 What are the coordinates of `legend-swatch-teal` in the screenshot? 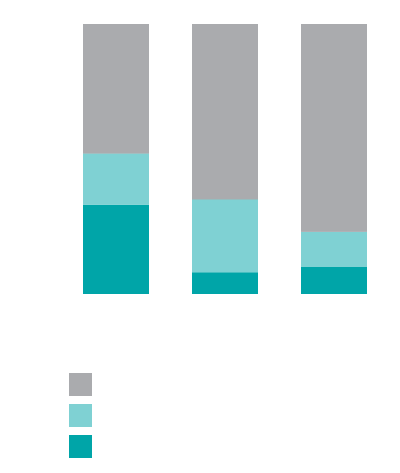 It's located at (80, 446).